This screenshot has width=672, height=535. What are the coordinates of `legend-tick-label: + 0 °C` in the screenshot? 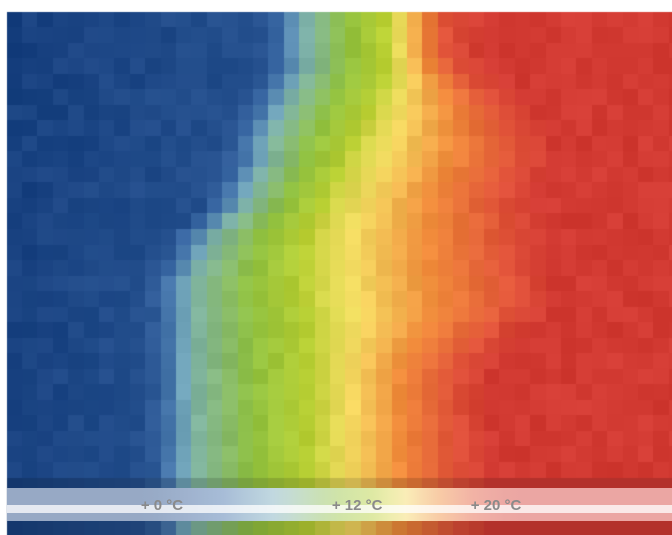 It's located at (162, 505).